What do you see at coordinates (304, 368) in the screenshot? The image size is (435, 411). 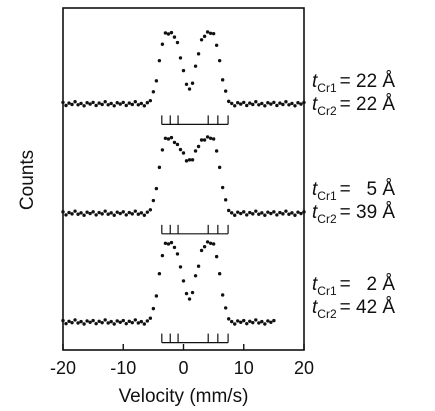 I see `x-tick-label: 20` at bounding box center [304, 368].